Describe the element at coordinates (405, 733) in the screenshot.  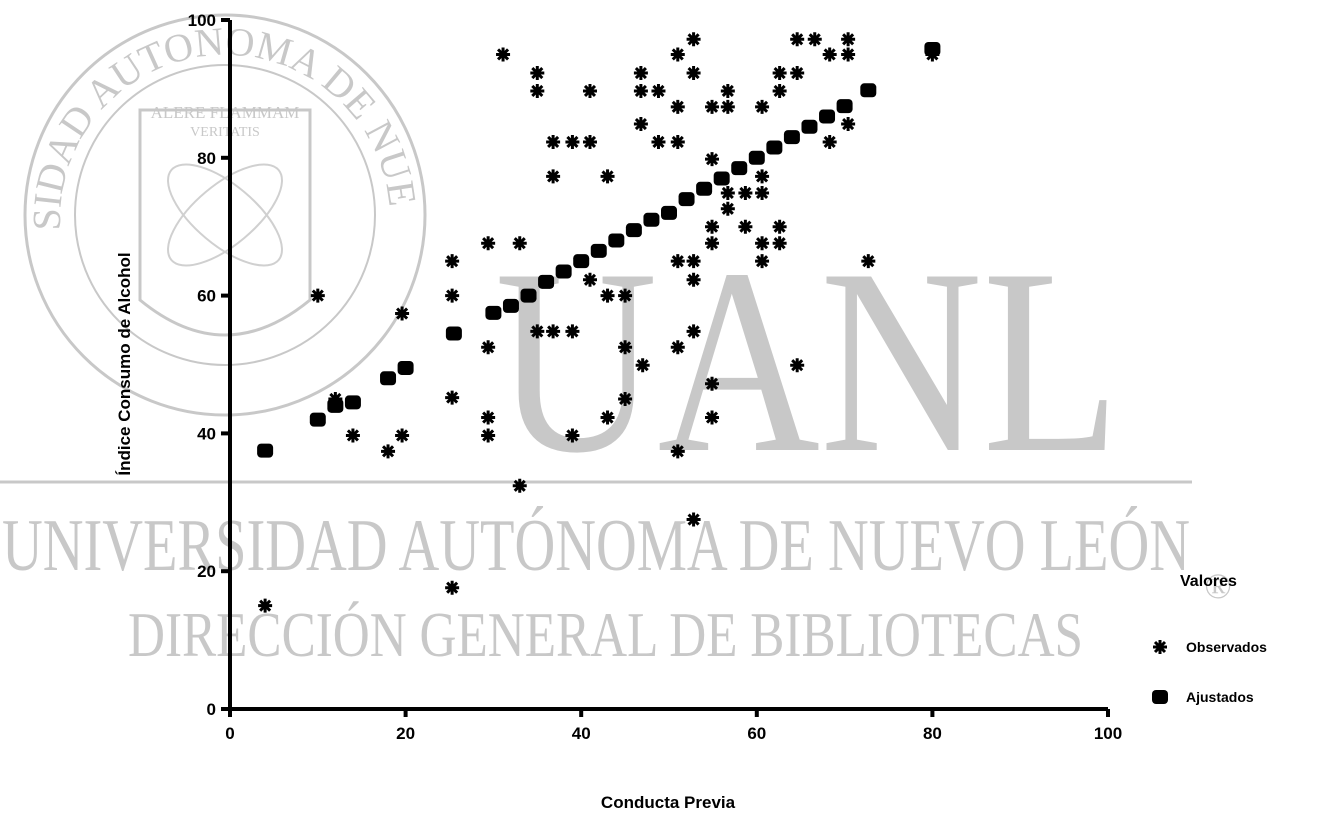
I see `x-tick-label: 20` at that location.